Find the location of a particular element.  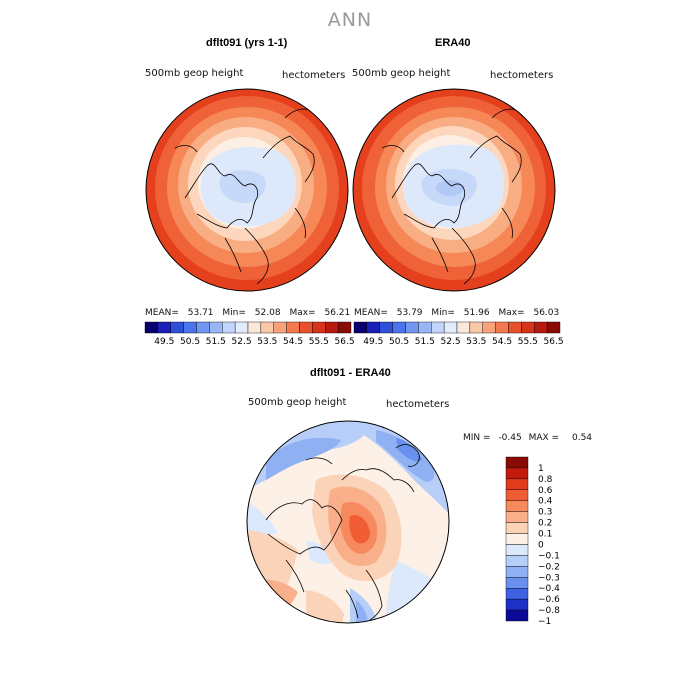

panel-1-min-label: Min= is located at coordinates (234, 313).